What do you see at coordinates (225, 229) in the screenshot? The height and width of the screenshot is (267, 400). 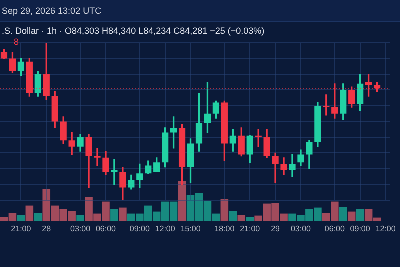 I see `x-tick-label: 18:00` at bounding box center [225, 229].